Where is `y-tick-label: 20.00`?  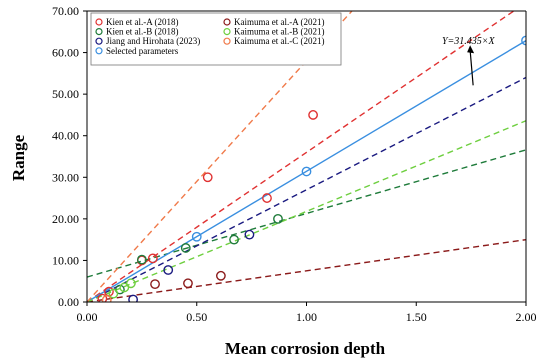 y-tick-label: 20.00 is located at coordinates (65, 219).